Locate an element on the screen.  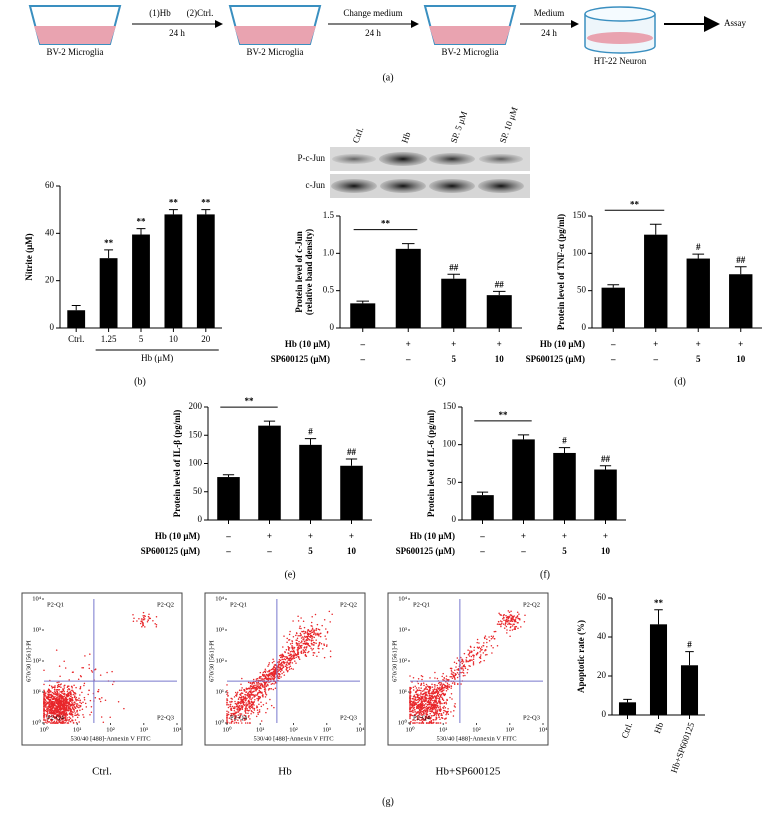
treatment-label: Hb (10 μM) is located at coordinates (177, 536).